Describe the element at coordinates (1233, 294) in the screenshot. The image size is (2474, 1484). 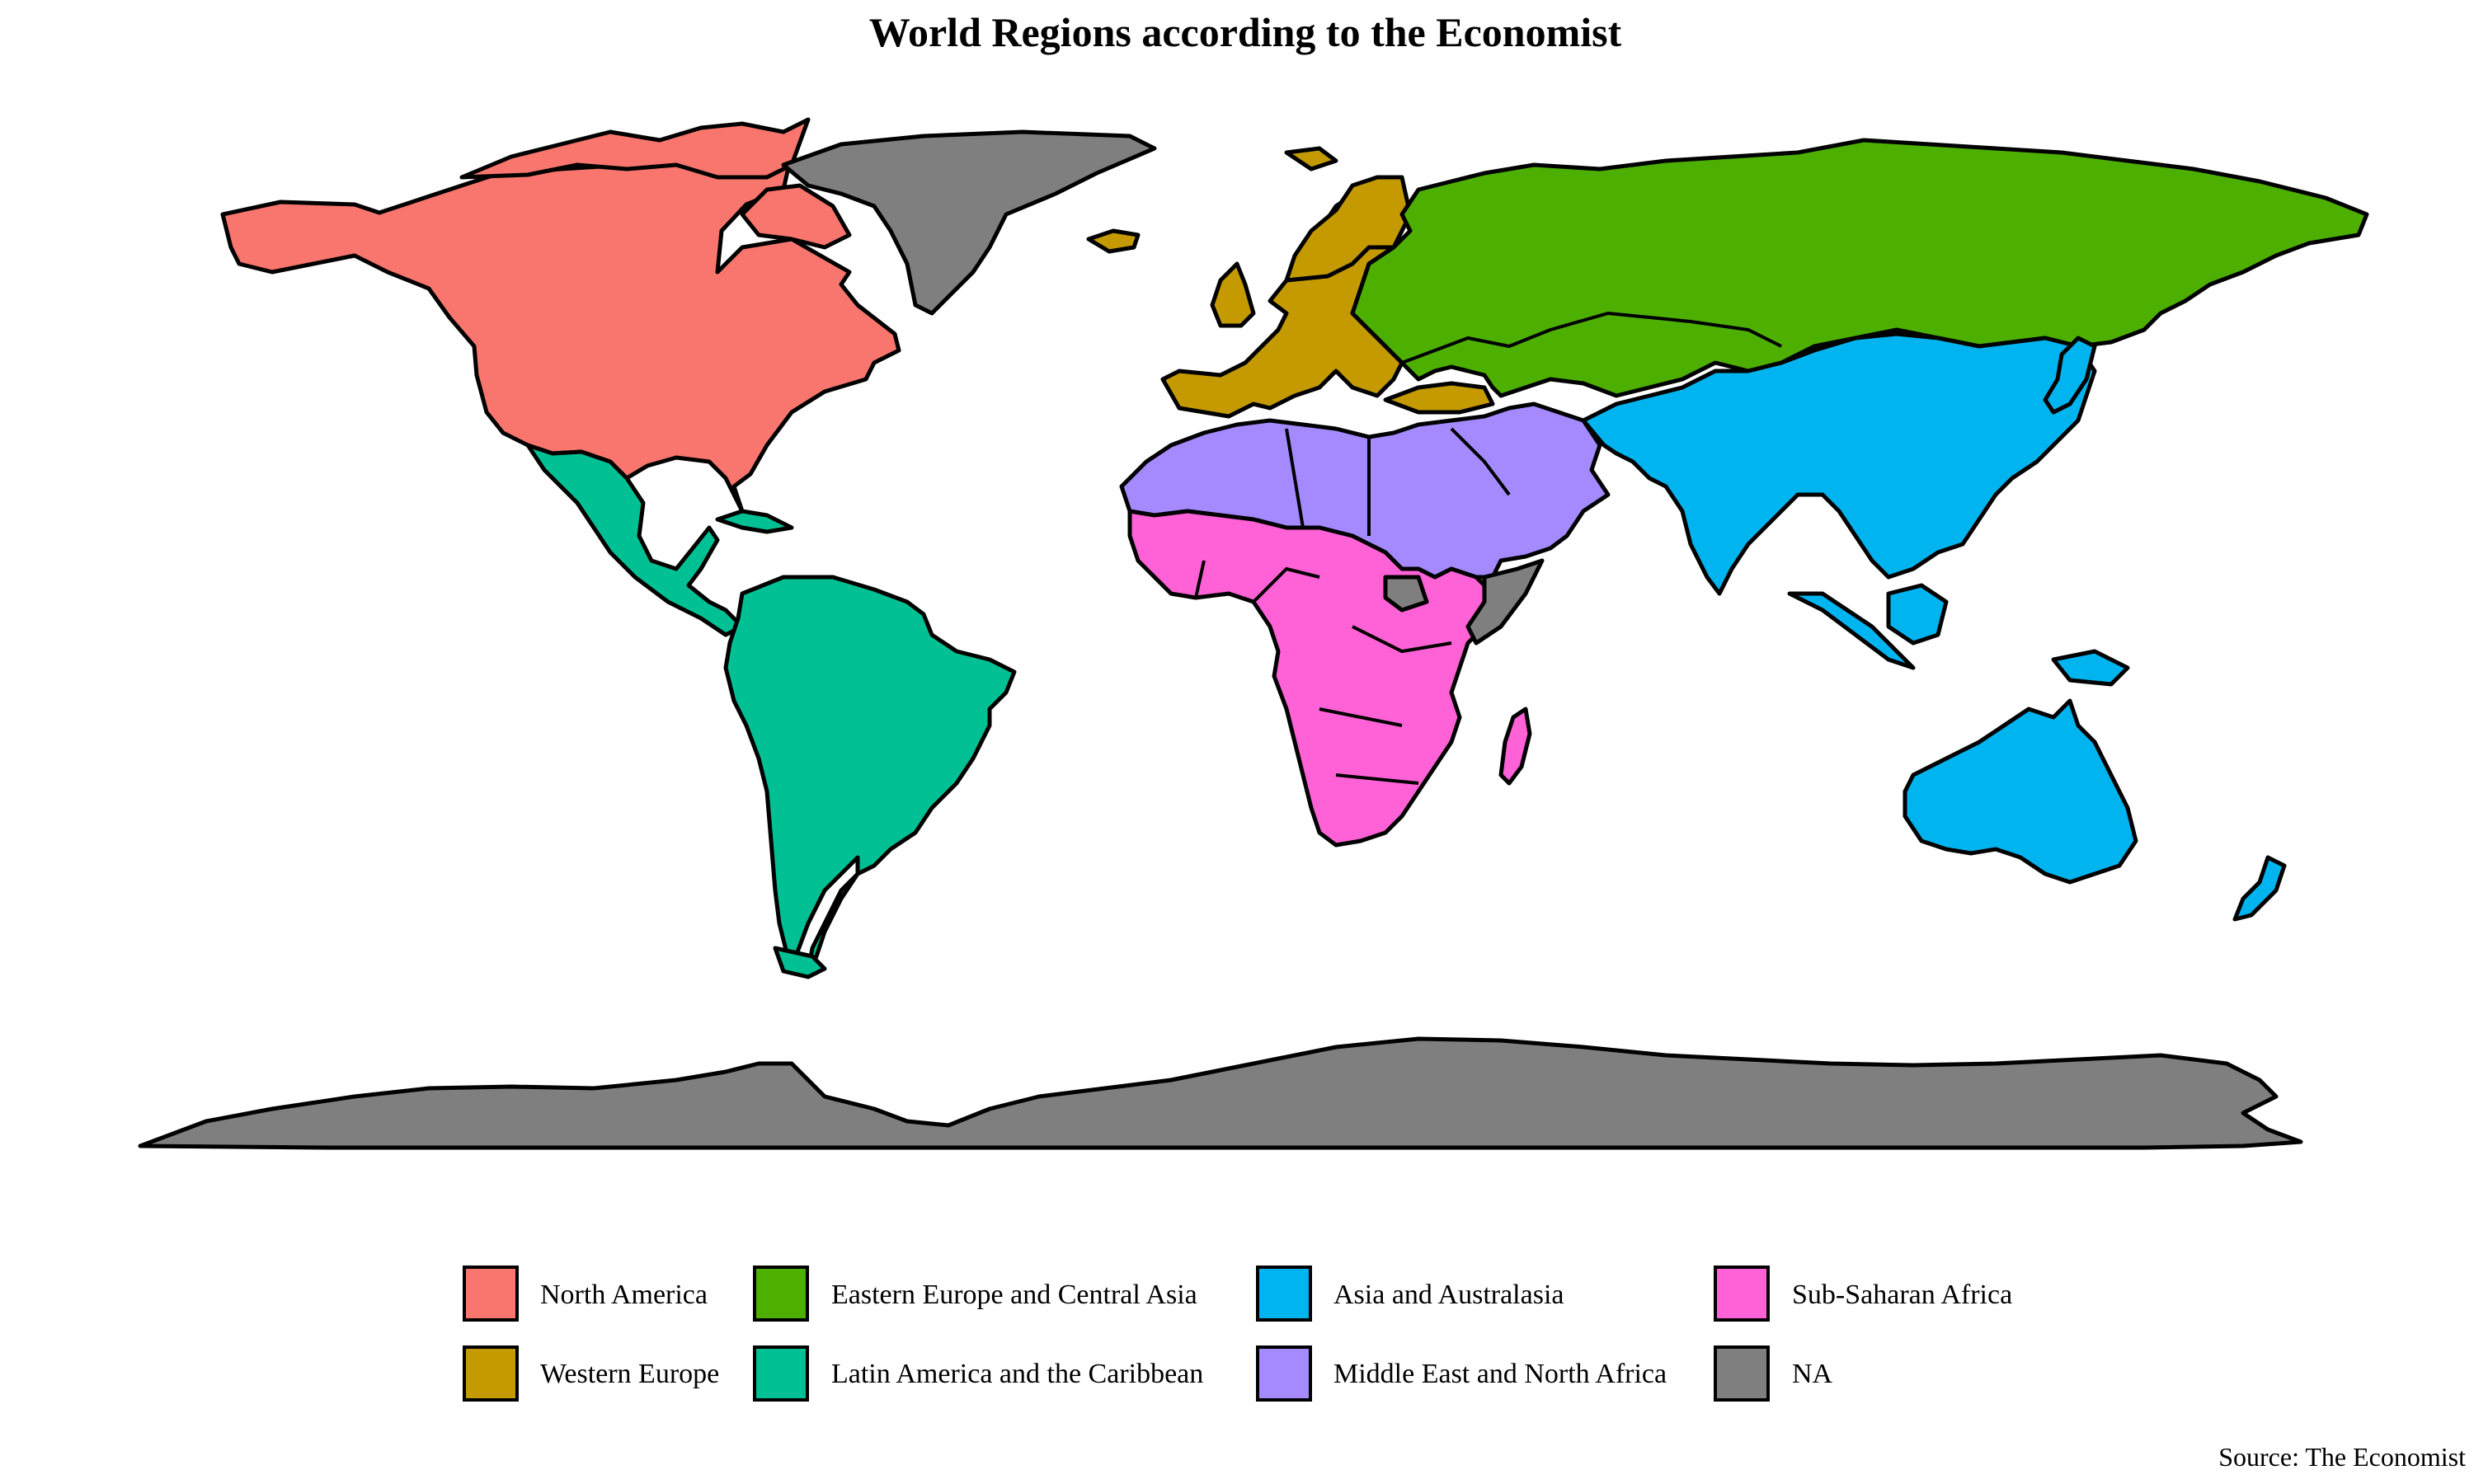
I see `region-uk` at that location.